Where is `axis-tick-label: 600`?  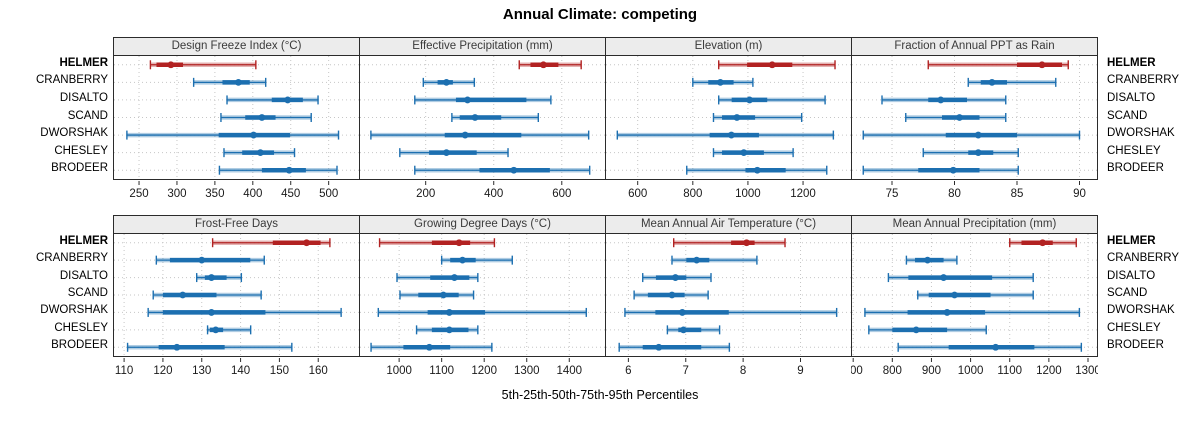 axis-tick-label: 600 is located at coordinates (637, 194).